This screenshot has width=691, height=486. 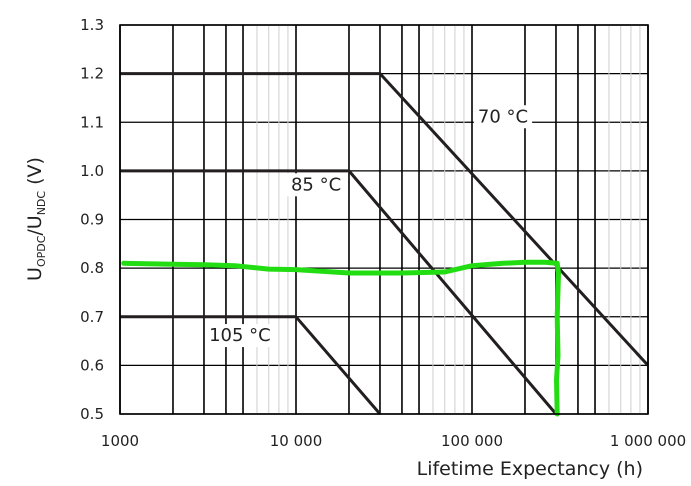 I want to click on y-tick-label-4: 0.9, so click(x=92, y=220).